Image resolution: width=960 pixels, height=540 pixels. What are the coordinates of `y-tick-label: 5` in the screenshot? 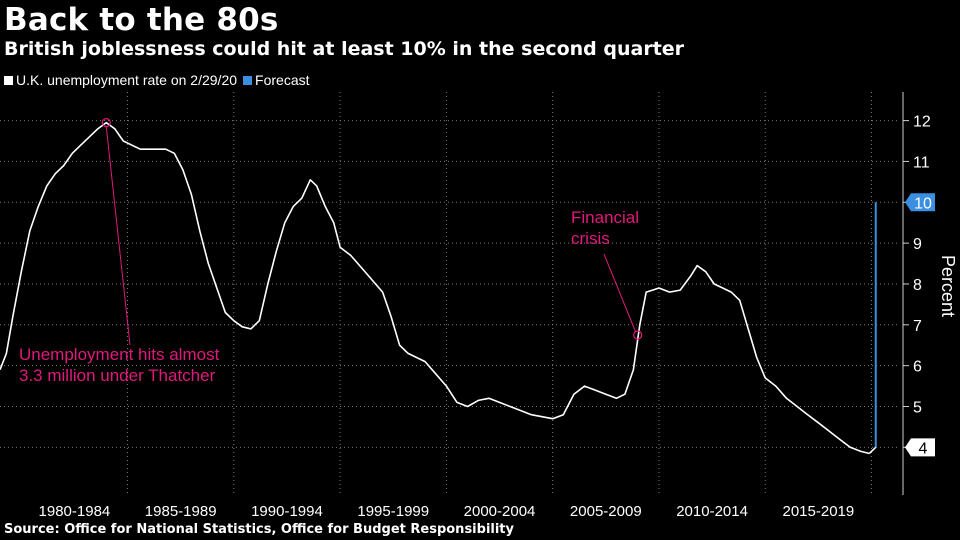 It's located at (917, 407).